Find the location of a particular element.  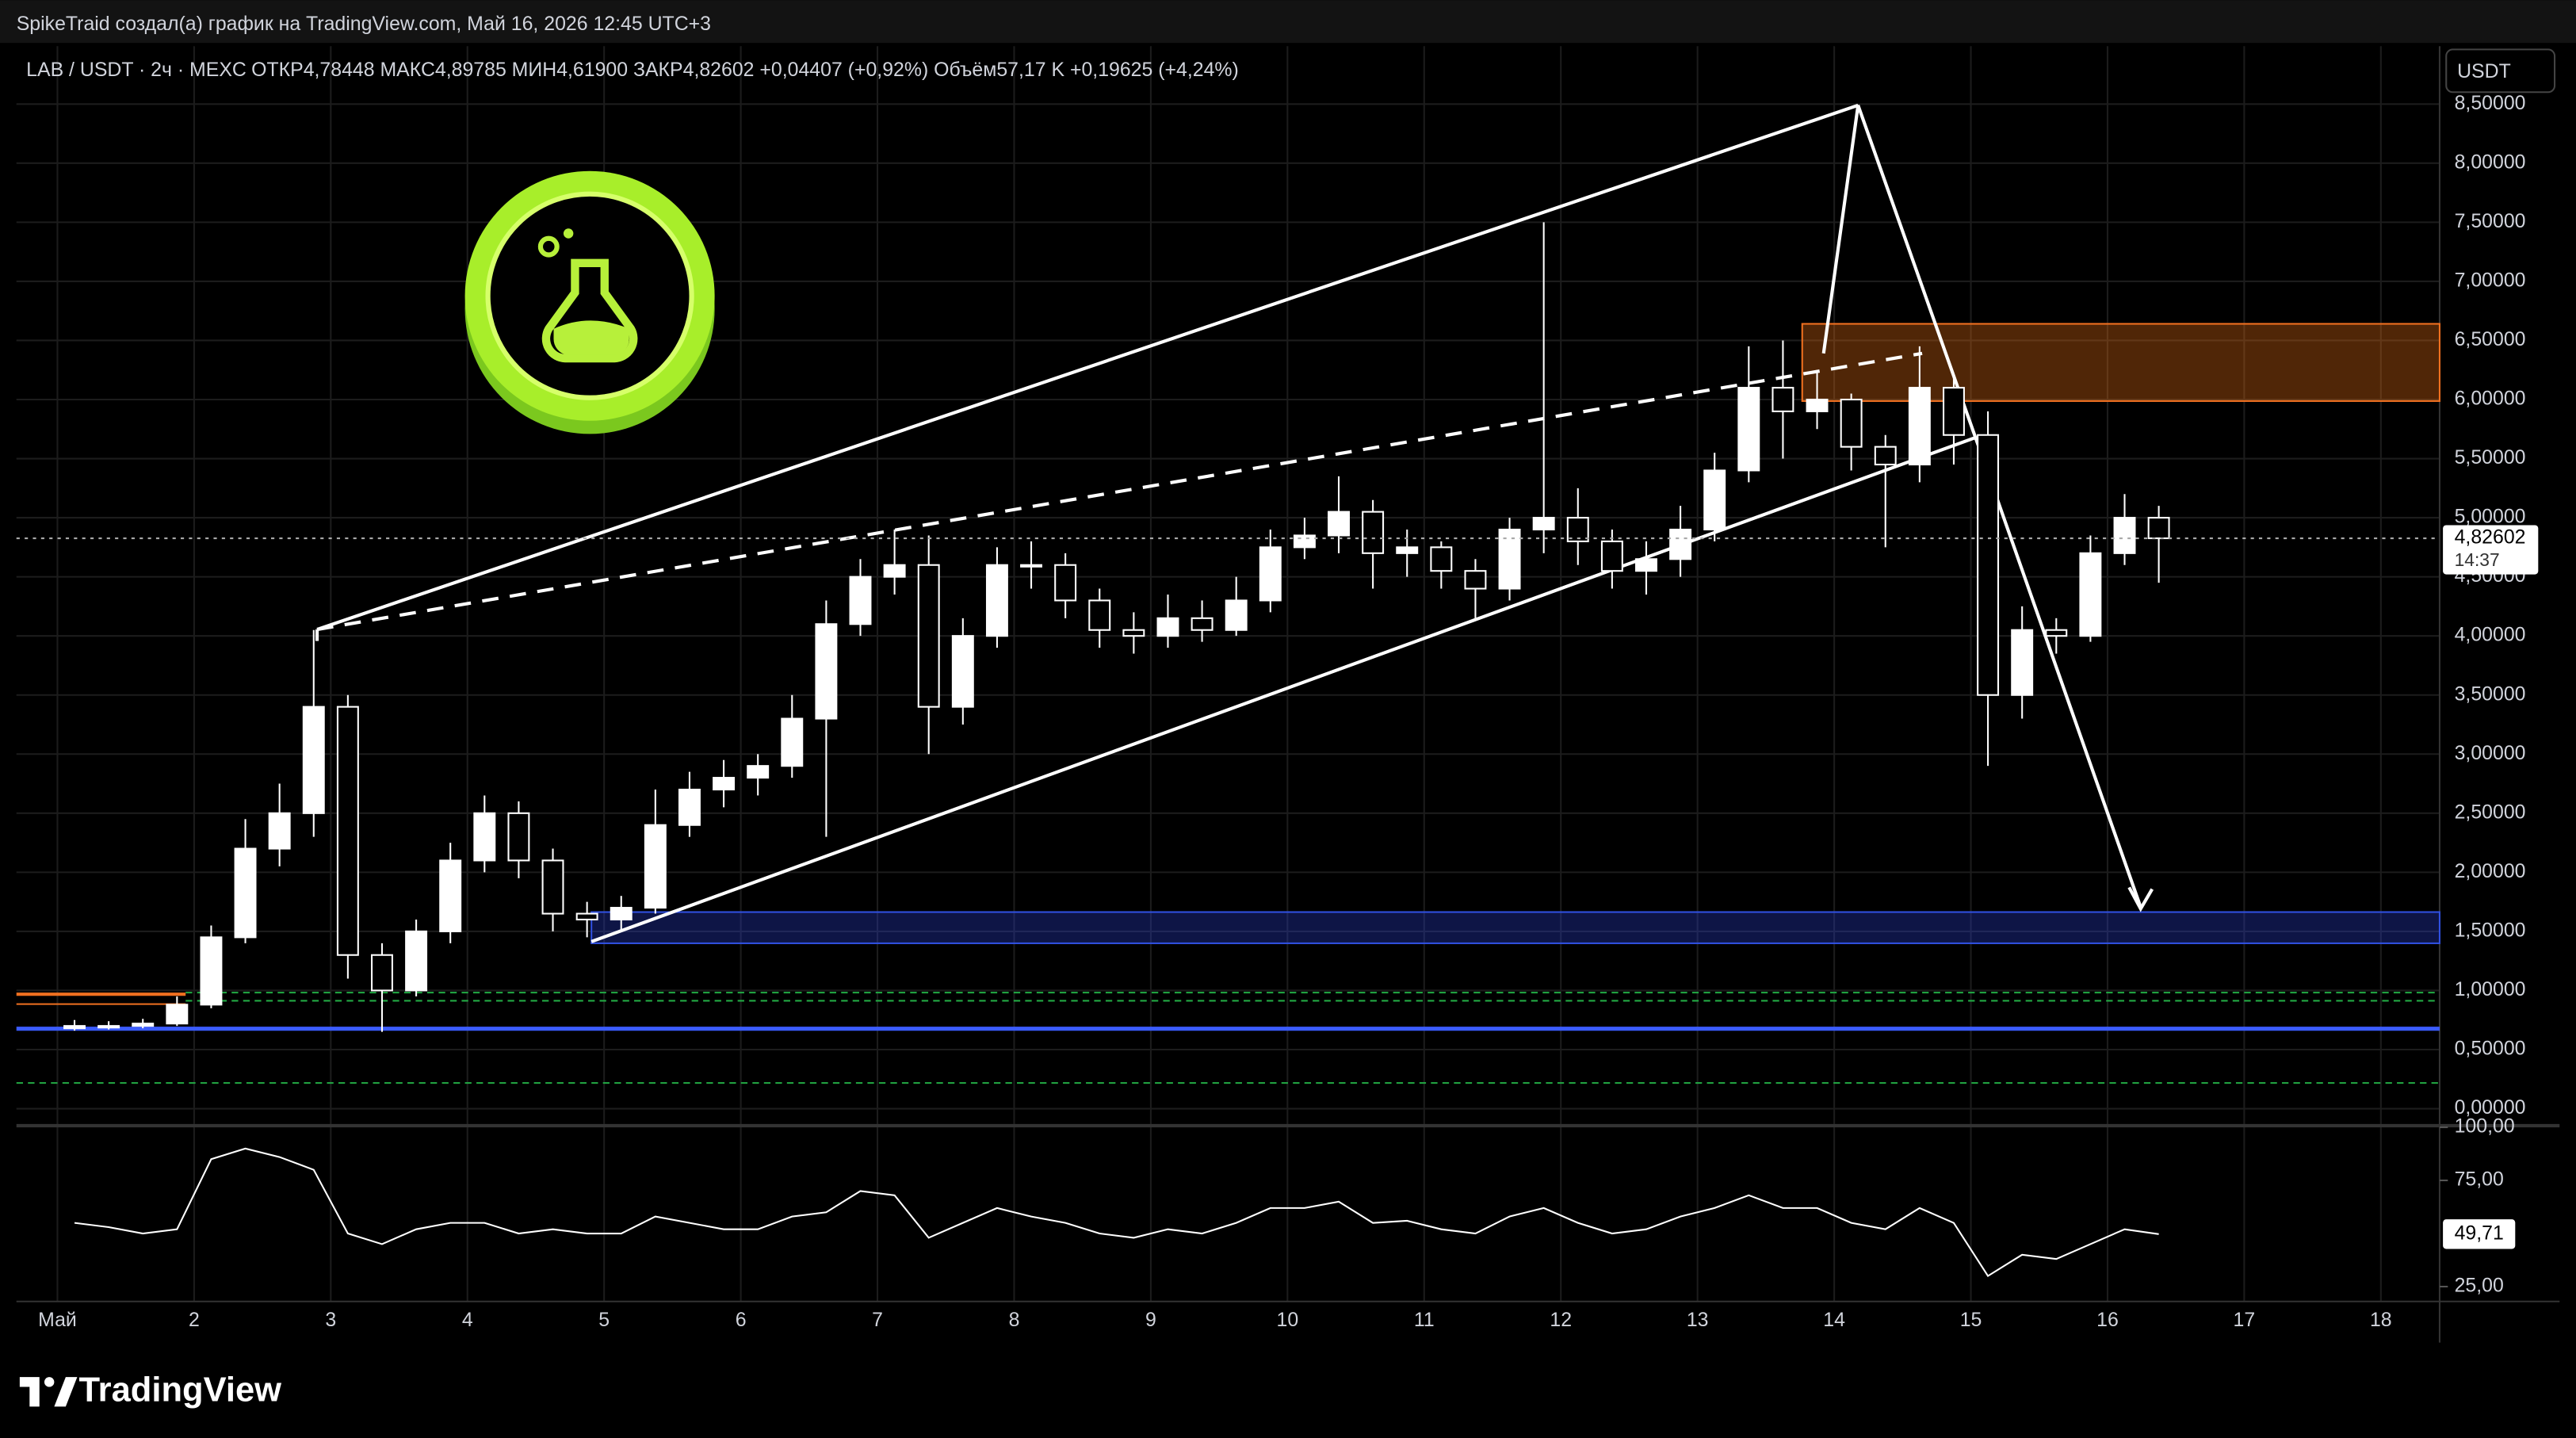

countdown: 14:37 is located at coordinates (2477, 559).